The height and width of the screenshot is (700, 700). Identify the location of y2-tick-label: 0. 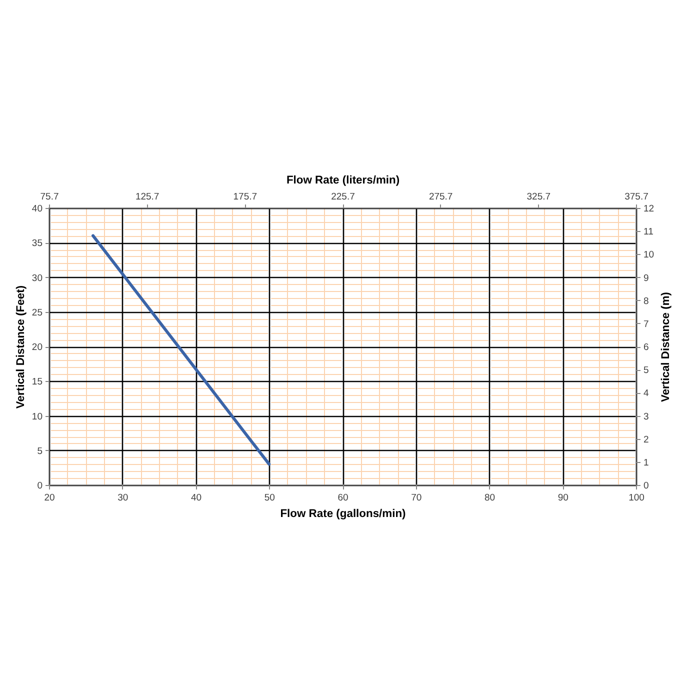
(646, 486).